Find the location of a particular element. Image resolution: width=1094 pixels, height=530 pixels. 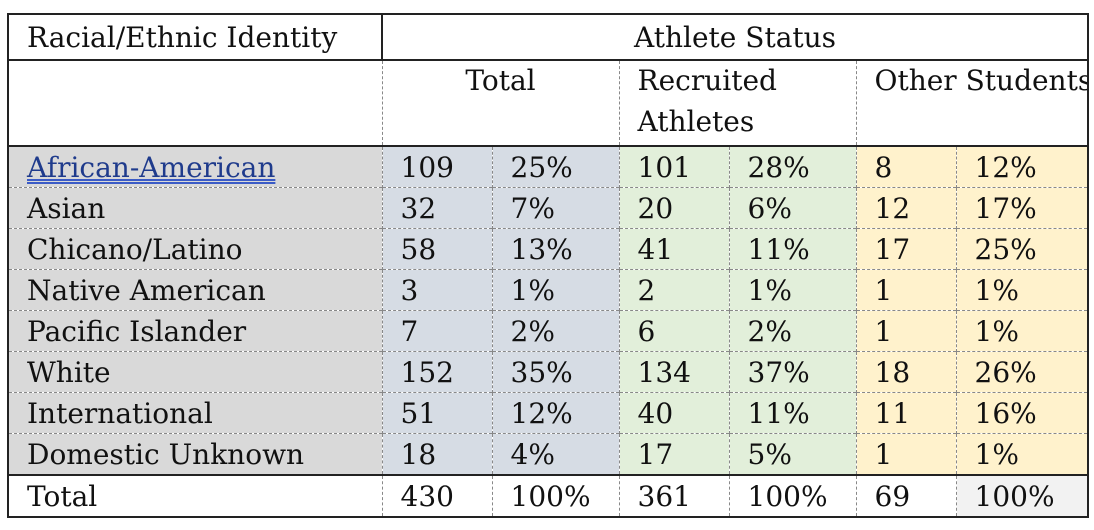

header-row-2-blank is located at coordinates (194, 103).